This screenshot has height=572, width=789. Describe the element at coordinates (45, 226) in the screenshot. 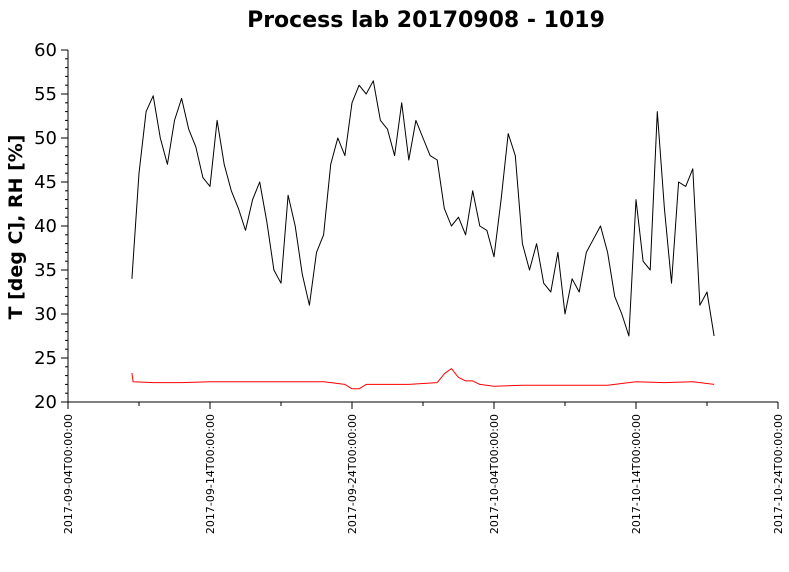

I see `y-tick-label: 40` at that location.